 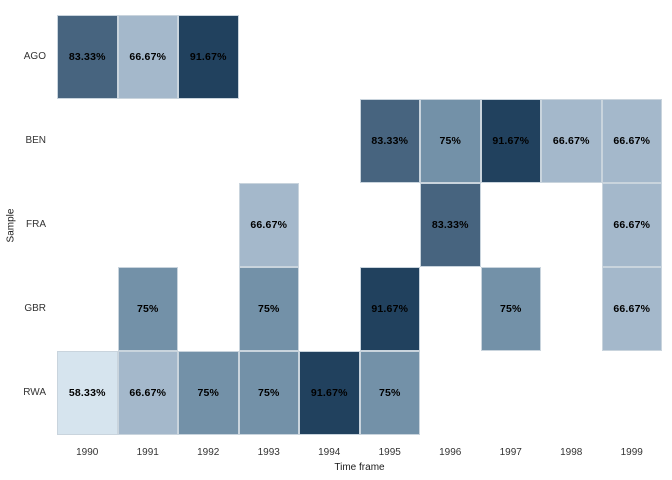 I want to click on x-tick-label-1997: 1997, so click(x=510, y=452).